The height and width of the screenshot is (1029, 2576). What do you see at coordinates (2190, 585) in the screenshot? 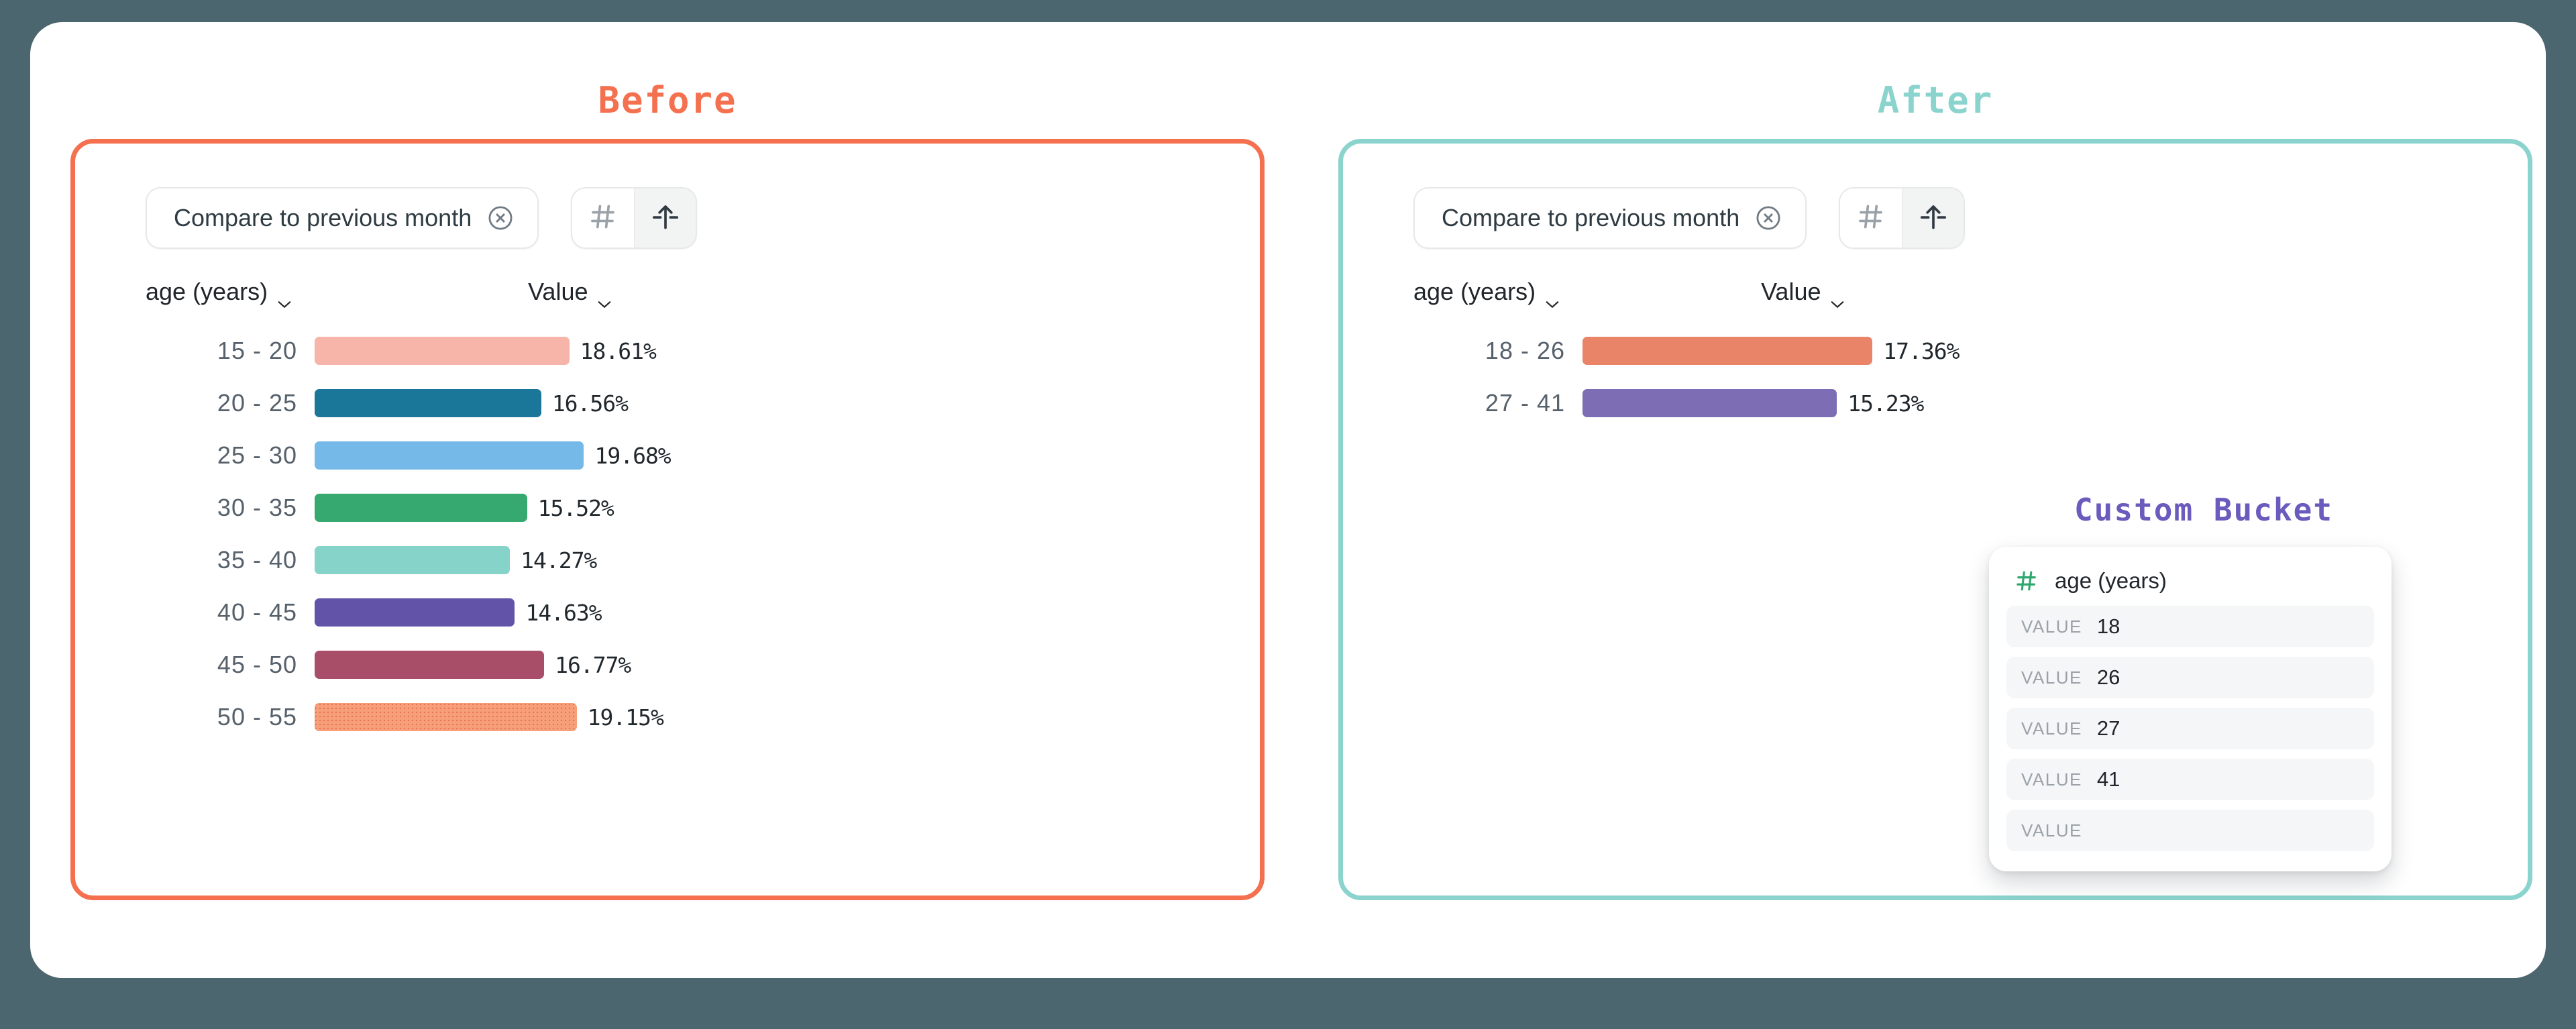
I see `custom-bucket-field-header: age (years)` at bounding box center [2190, 585].